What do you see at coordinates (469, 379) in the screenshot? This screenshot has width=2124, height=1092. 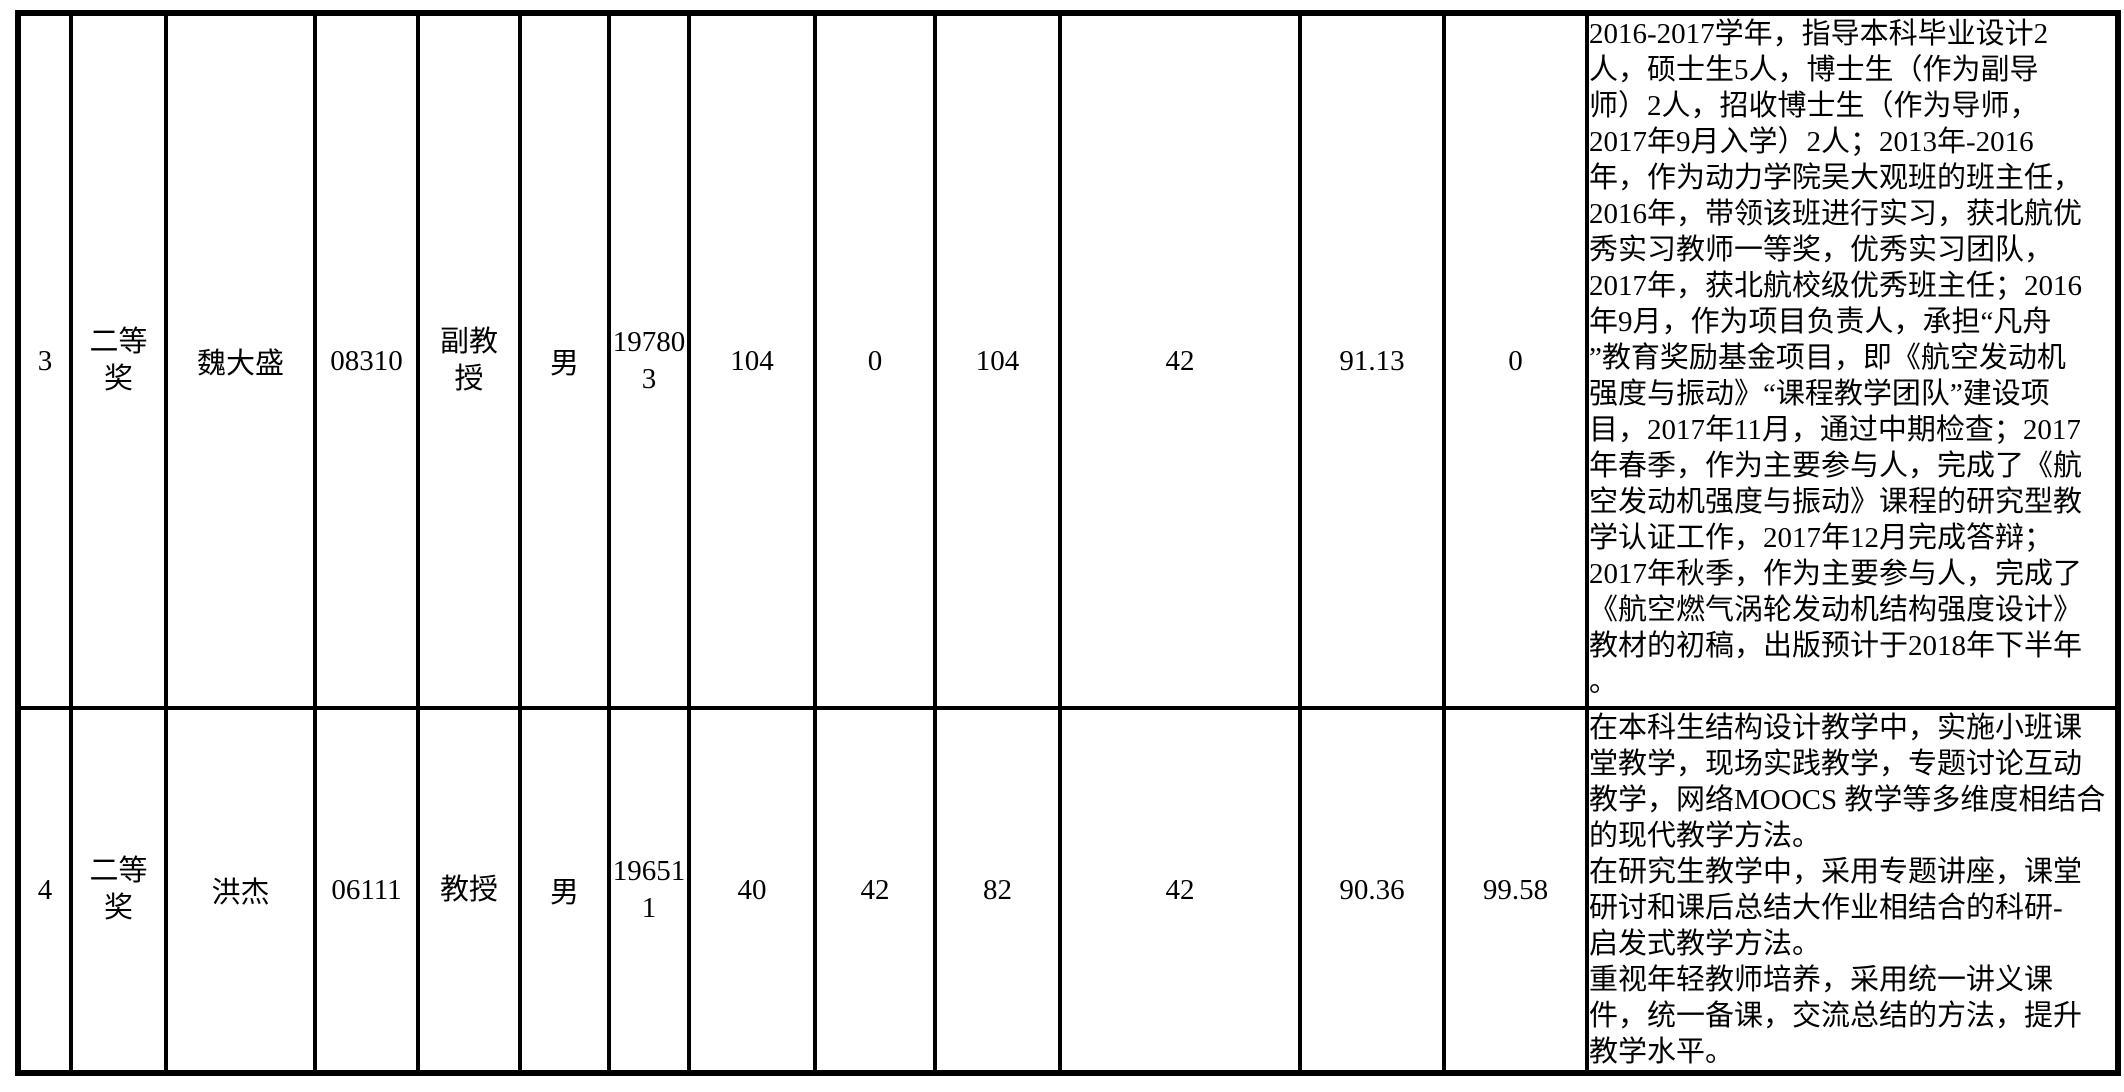 I see `text-line: 授` at bounding box center [469, 379].